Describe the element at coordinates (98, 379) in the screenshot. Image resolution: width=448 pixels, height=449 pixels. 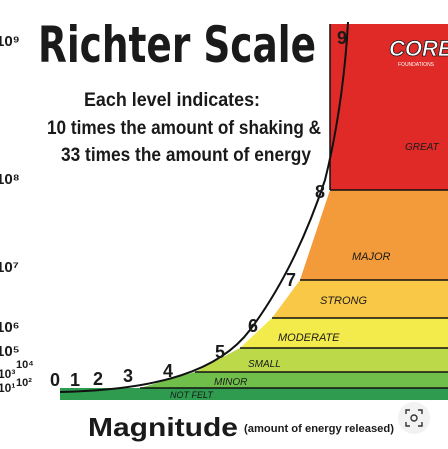
I see `magnitude-number: 2` at that location.